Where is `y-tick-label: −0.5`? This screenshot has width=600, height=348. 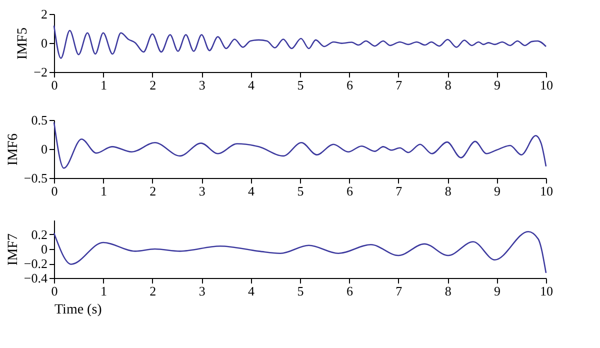 y-tick-label: −0.5 is located at coordinates (36, 178).